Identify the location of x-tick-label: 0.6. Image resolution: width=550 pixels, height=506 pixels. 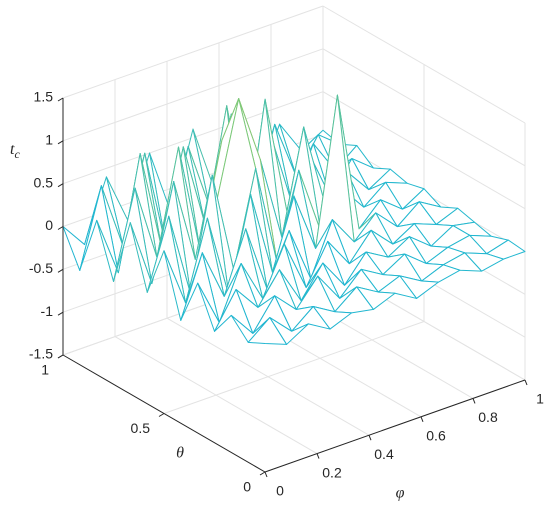
(436, 436).